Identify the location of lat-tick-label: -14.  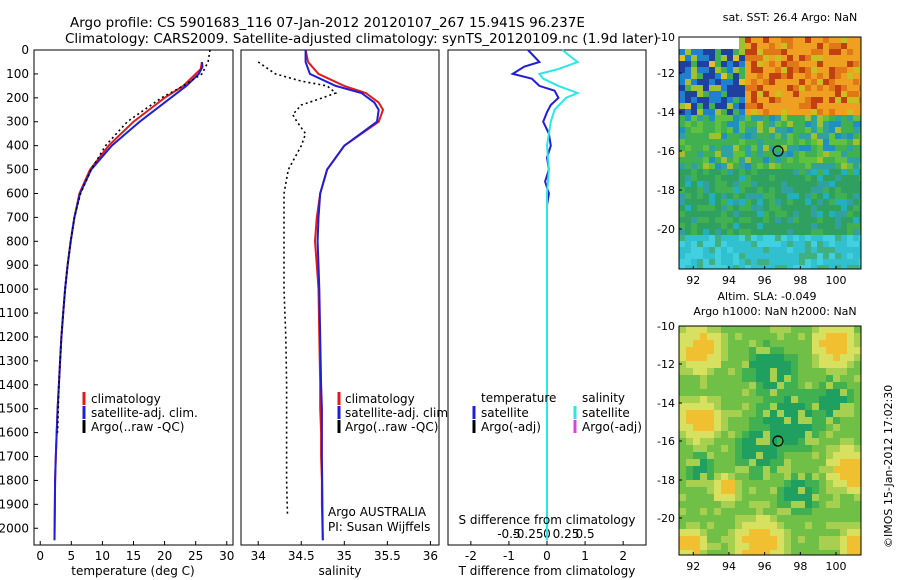
(666, 112).